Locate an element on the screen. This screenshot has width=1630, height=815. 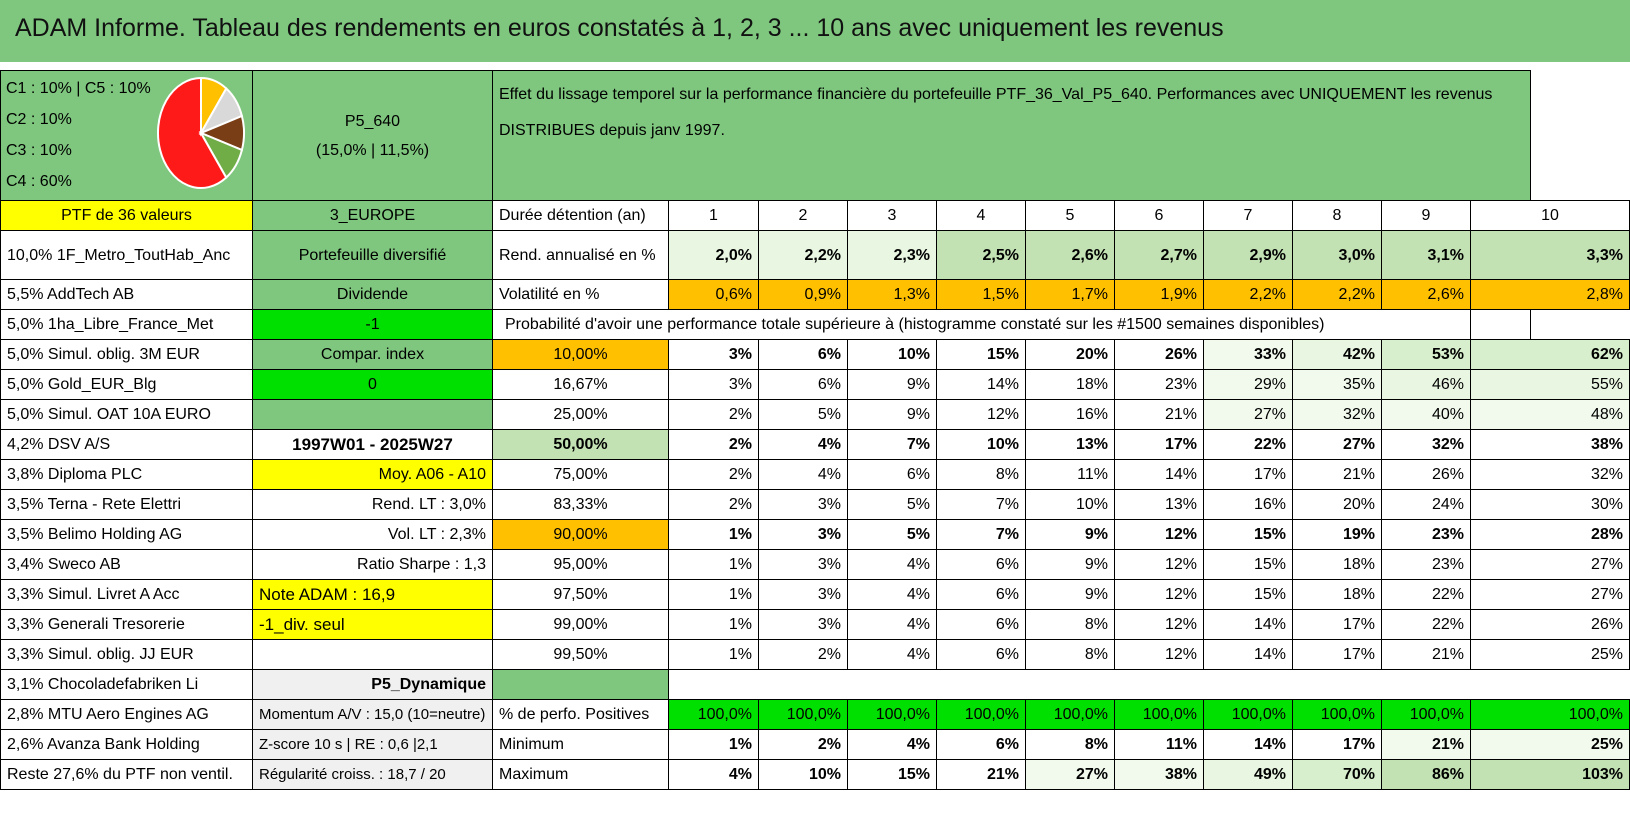
minimum-value: 1% is located at coordinates (713, 744).